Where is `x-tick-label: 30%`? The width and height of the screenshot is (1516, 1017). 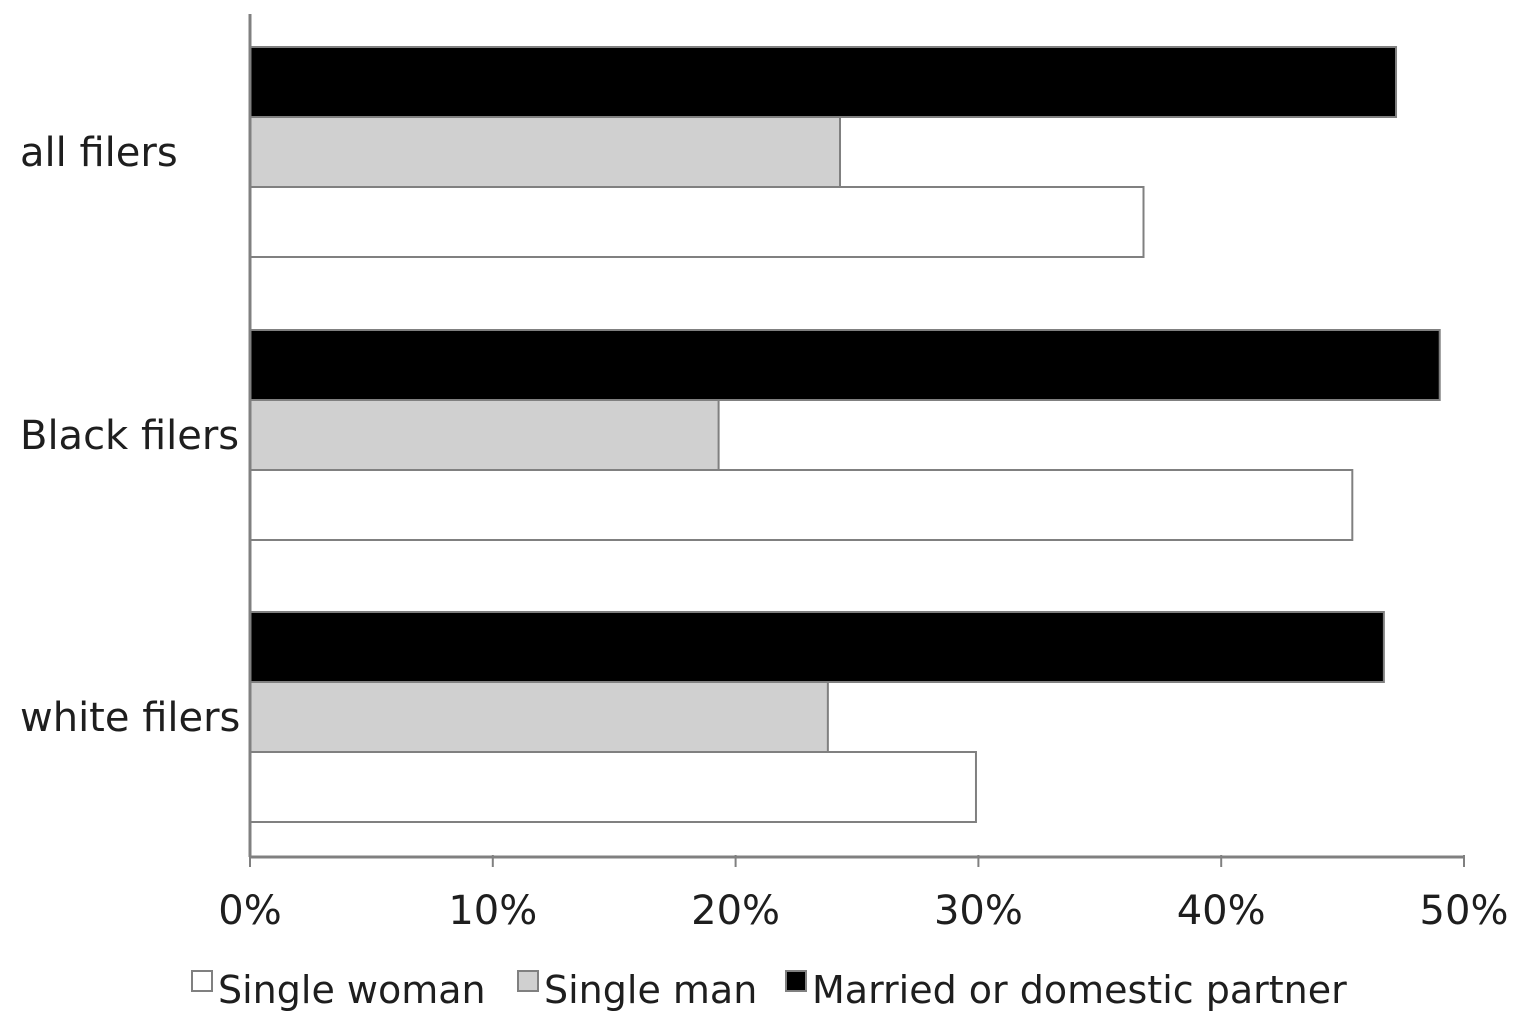 x-tick-label: 30% is located at coordinates (978, 911).